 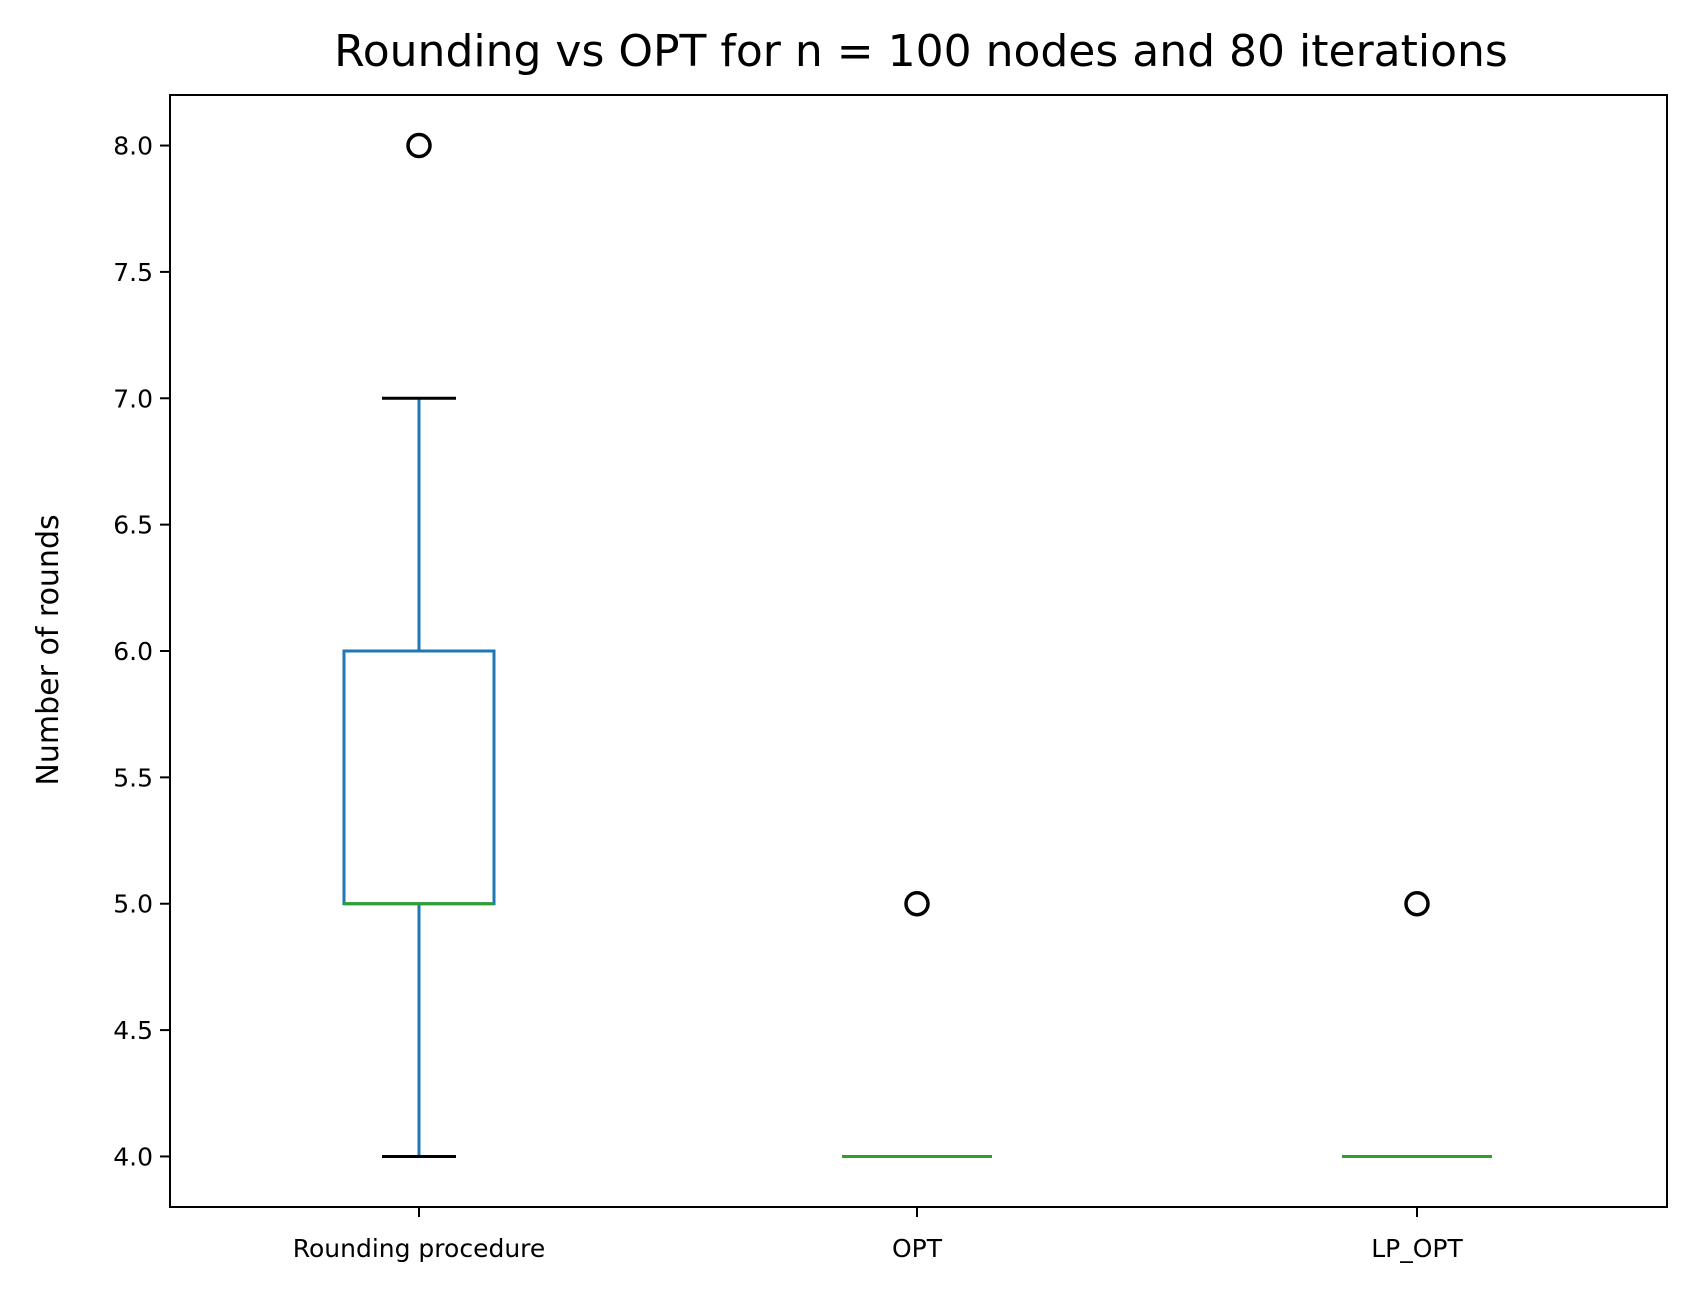 I want to click on y-tick-label: 7.5, so click(x=133, y=272).